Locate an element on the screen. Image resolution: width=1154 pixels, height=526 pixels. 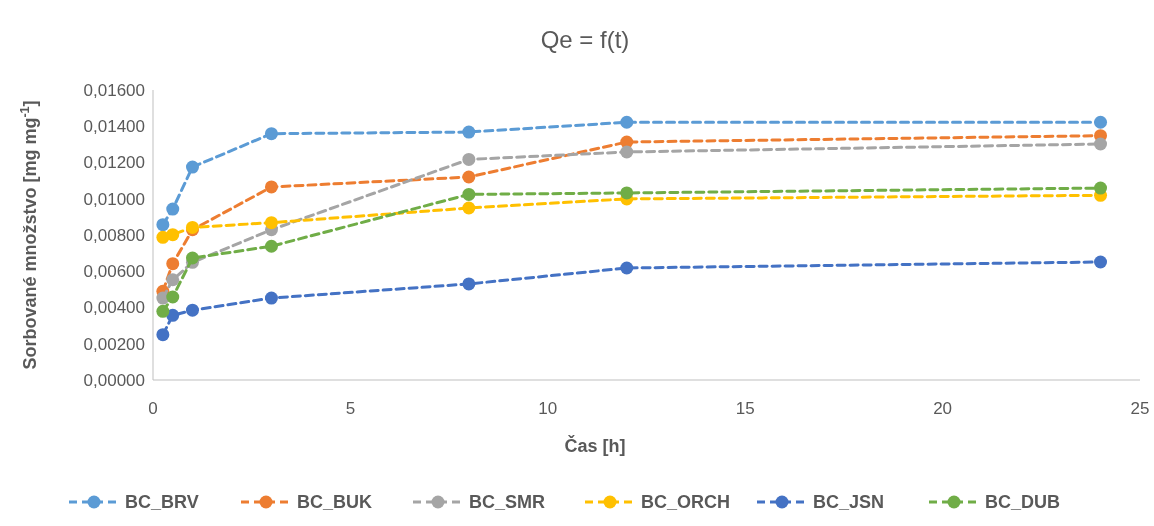
x-axis-title: Čas [h] is located at coordinates (595, 445).